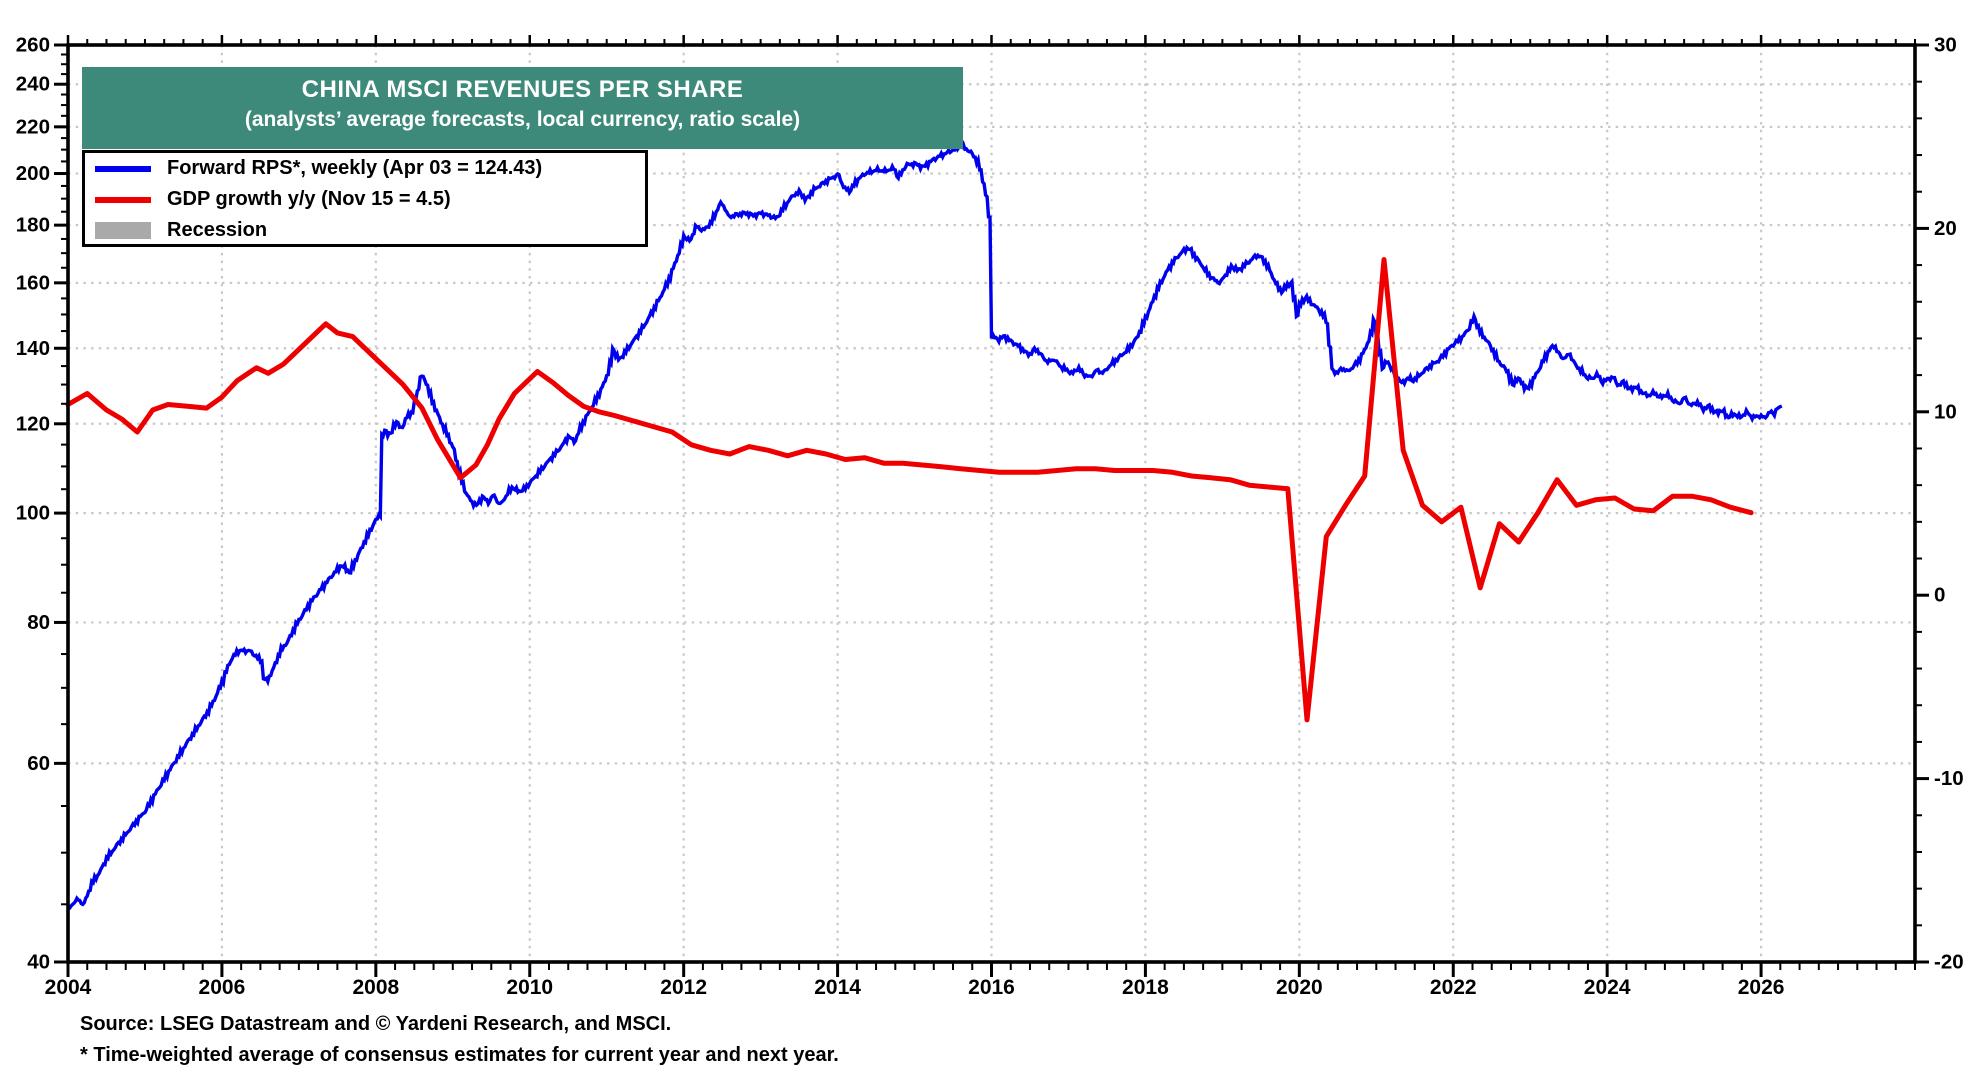  I want to click on left-axis-label: 240, so click(33, 84).